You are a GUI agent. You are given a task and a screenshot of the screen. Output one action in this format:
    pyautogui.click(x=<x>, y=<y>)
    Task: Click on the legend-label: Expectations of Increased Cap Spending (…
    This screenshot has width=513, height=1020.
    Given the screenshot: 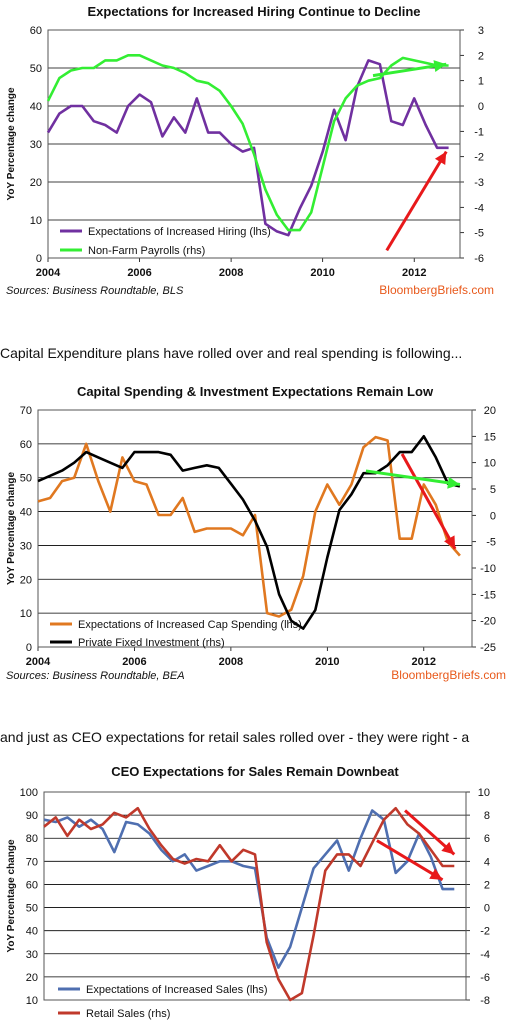 What is the action you would take?
    pyautogui.click(x=190, y=625)
    